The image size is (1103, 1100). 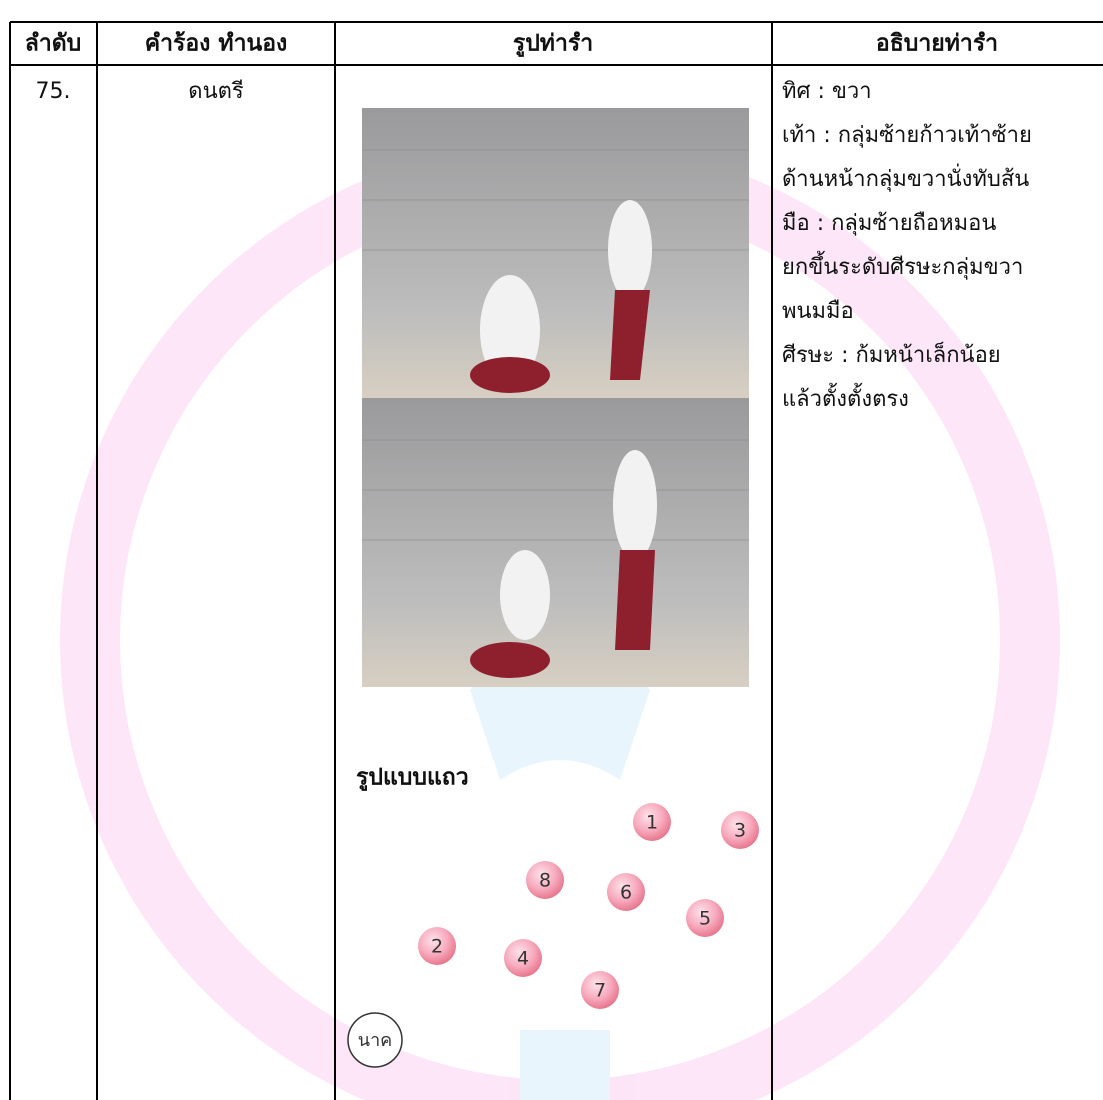 What do you see at coordinates (818, 311) in the screenshot?
I see `description-line: พนมมือ` at bounding box center [818, 311].